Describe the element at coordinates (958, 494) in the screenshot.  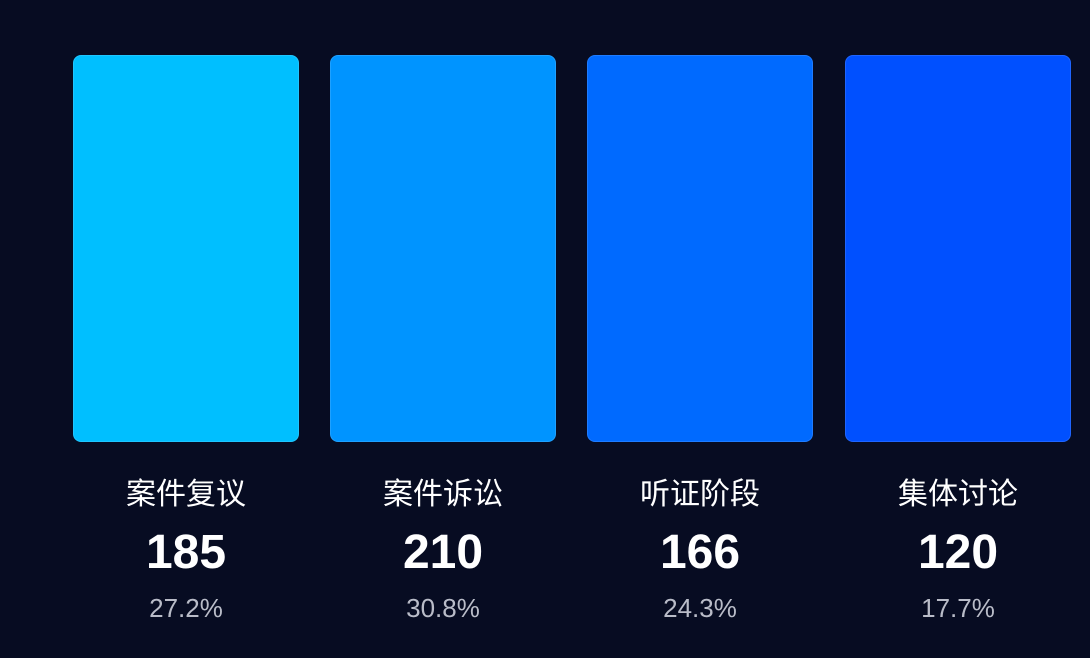
I see `category-label: 集体讨论` at that location.